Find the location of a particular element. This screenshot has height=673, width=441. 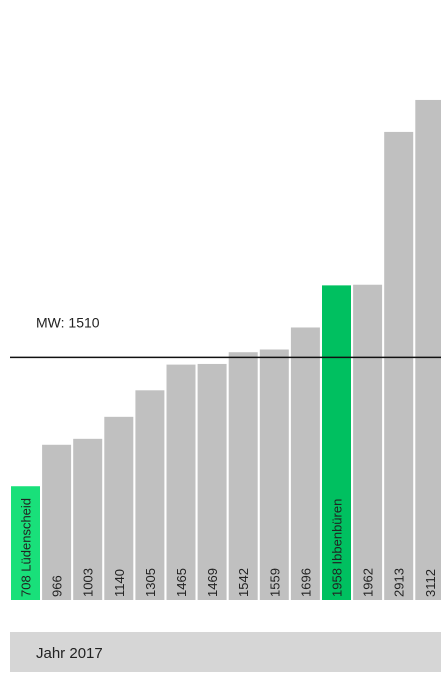

value-label: 1140 is located at coordinates (119, 583).